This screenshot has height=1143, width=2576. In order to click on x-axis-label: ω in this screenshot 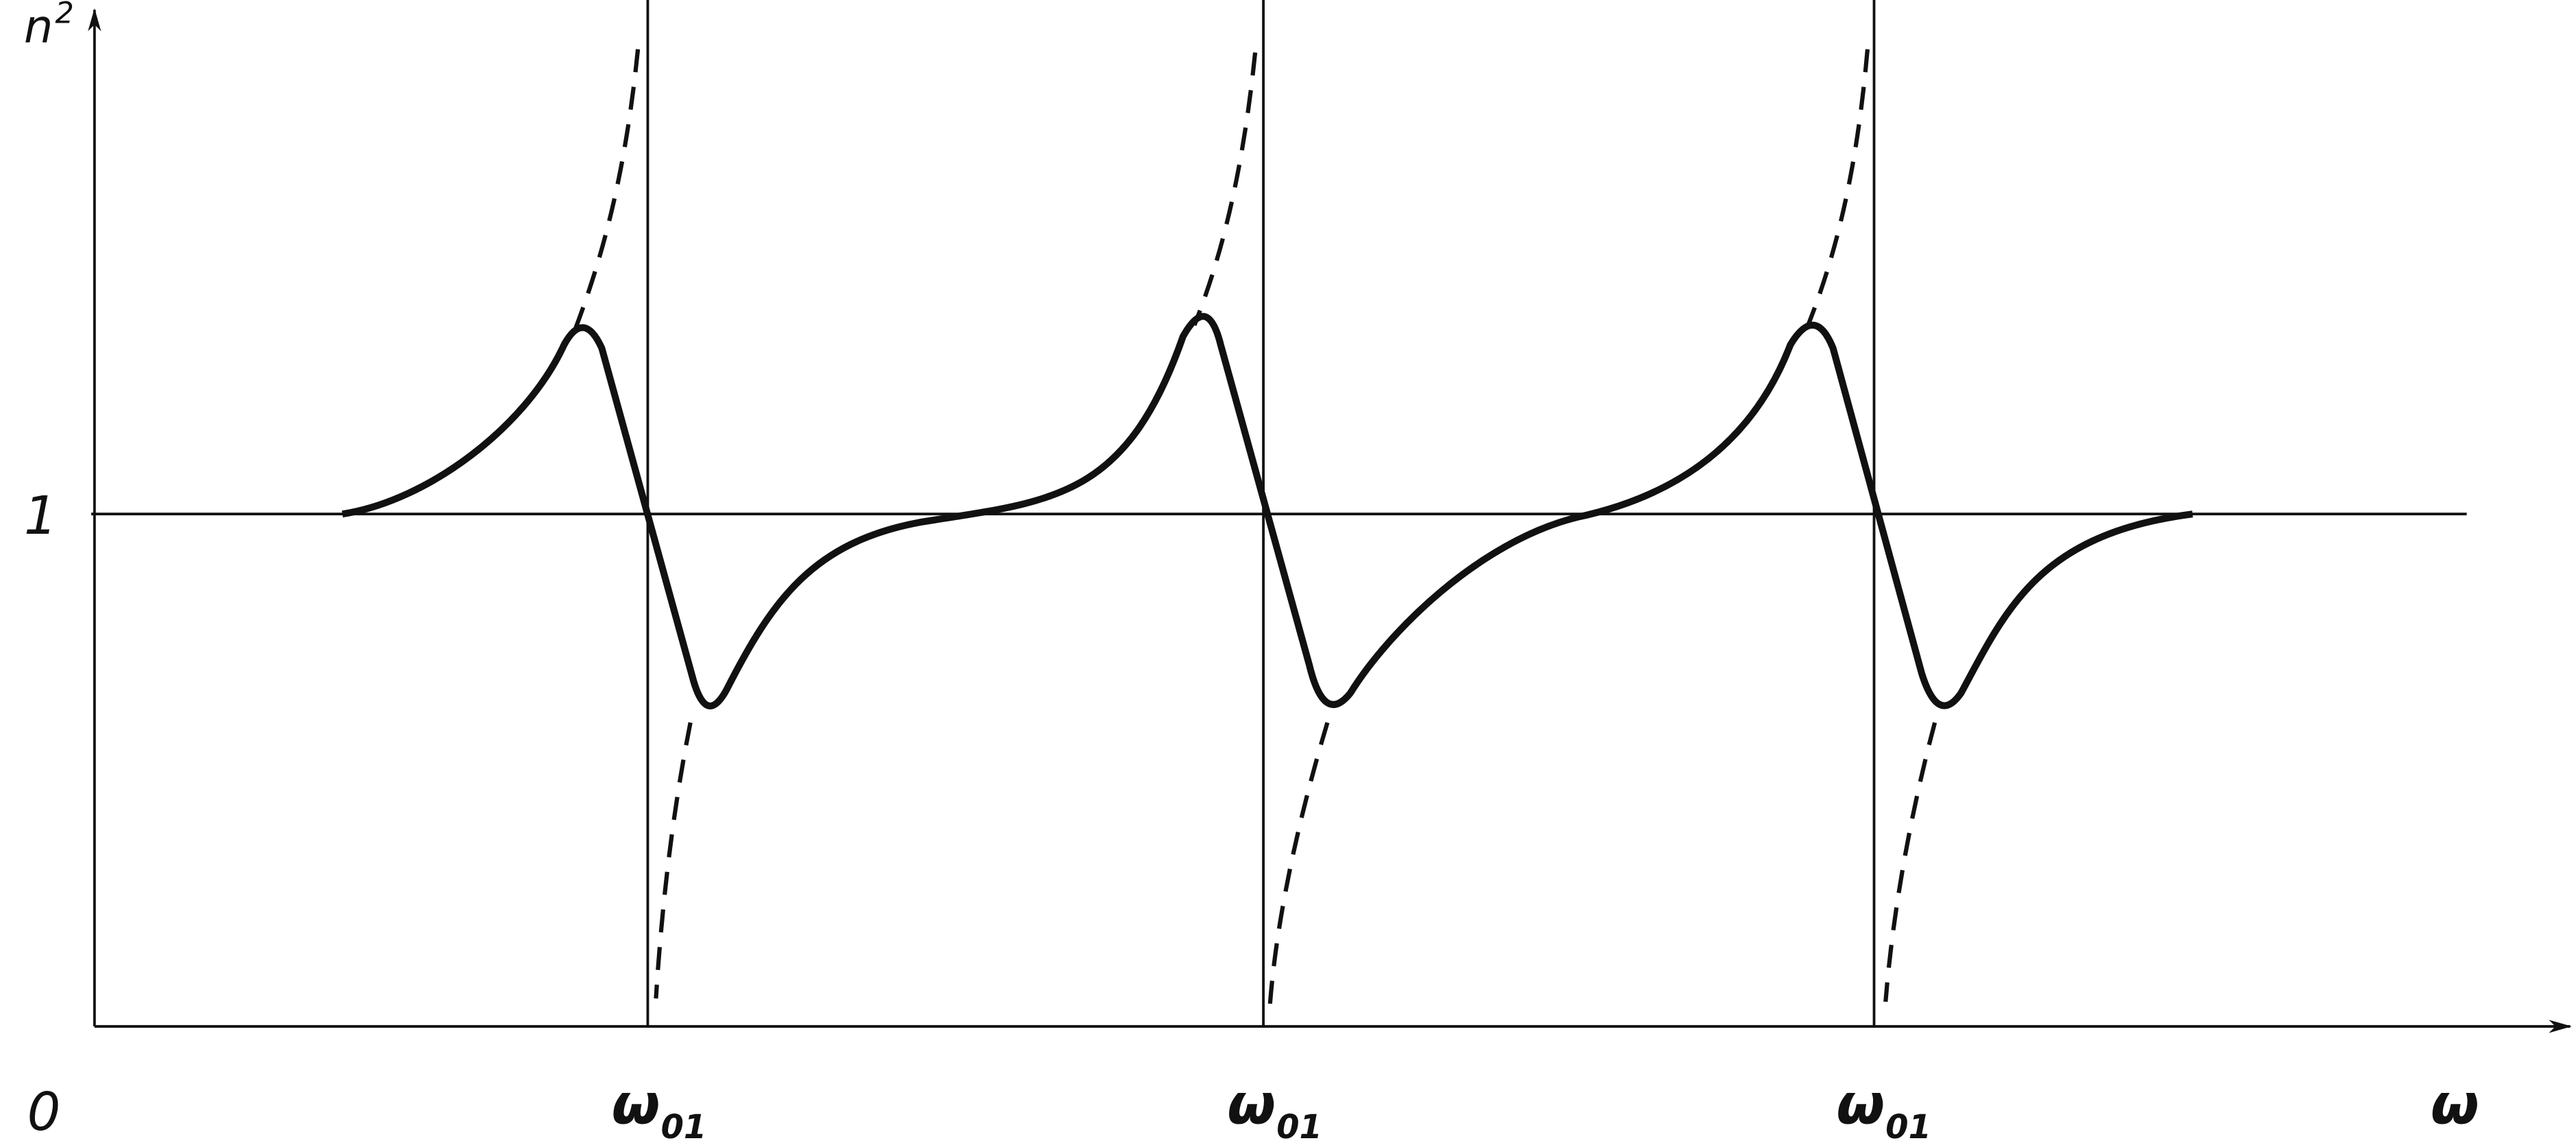, I will do `click(2455, 1104)`.